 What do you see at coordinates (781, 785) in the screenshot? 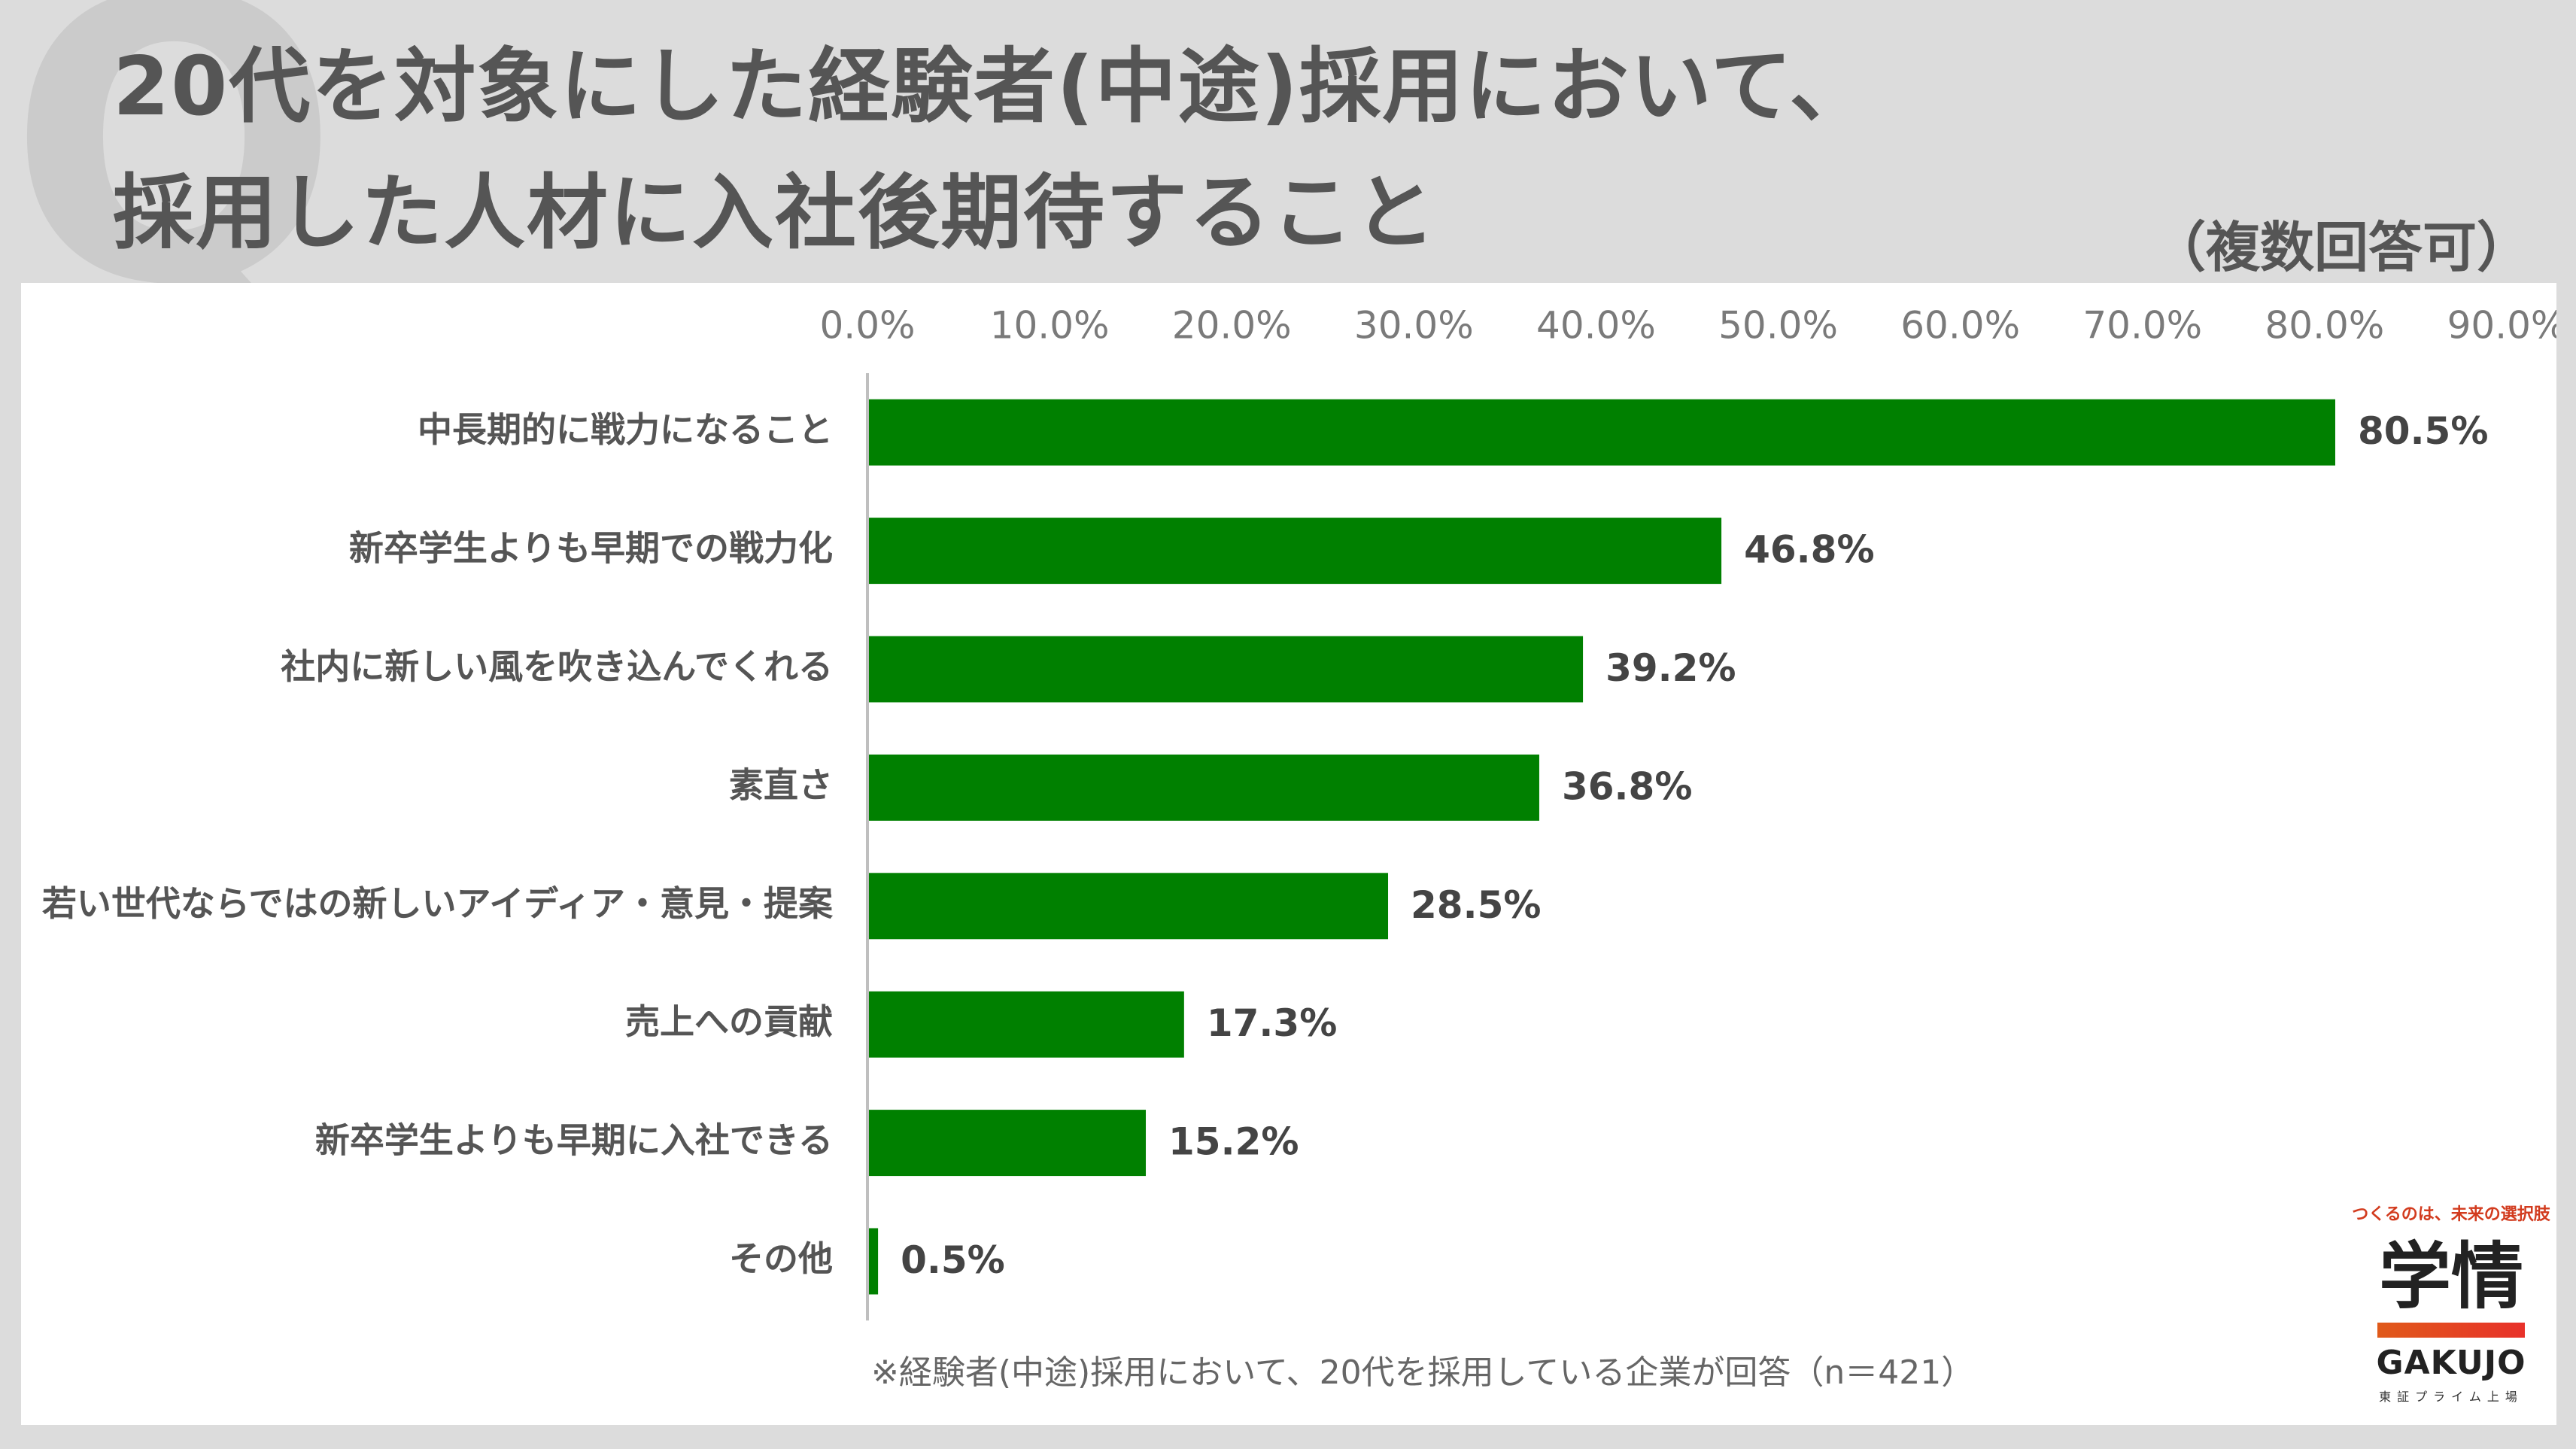
I see `category-label: 素直さ` at bounding box center [781, 785].